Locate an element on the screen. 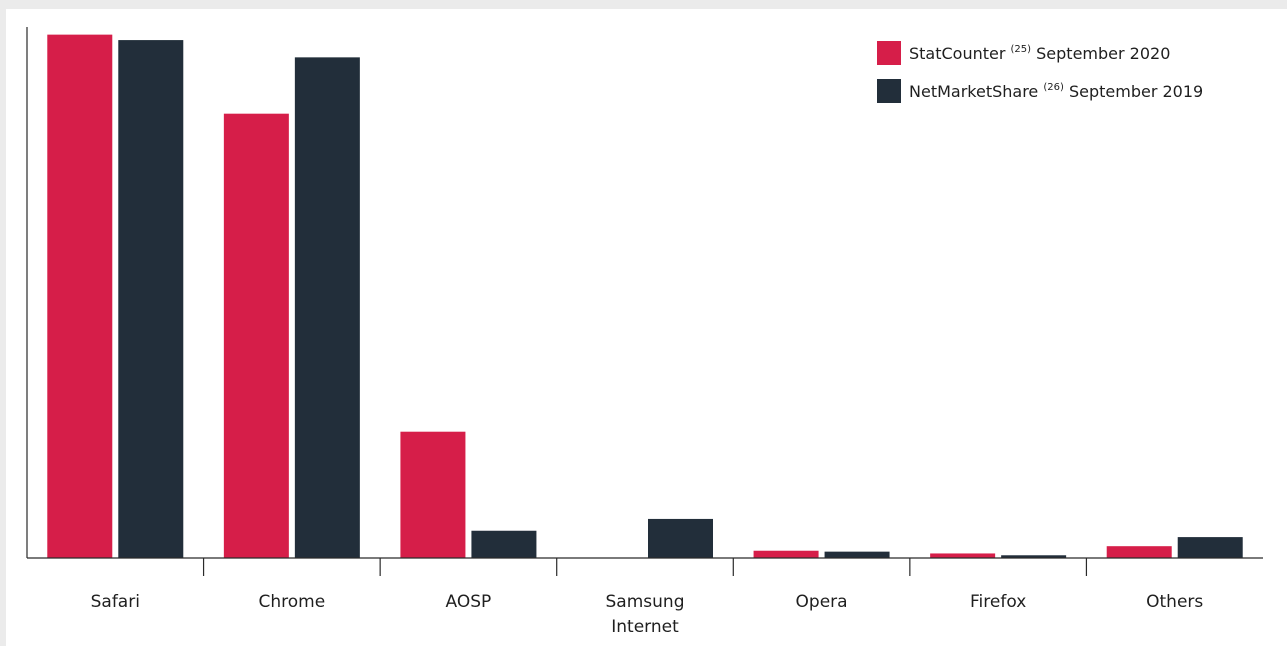  bar-netmarketshare-firefox is located at coordinates (1034, 556).